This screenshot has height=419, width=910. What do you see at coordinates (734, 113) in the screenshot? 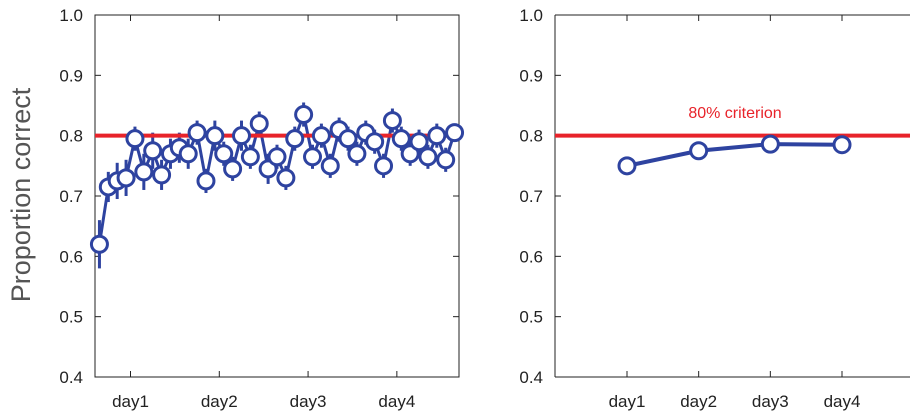
I see `criterion-label: 80% criterion` at bounding box center [734, 113].